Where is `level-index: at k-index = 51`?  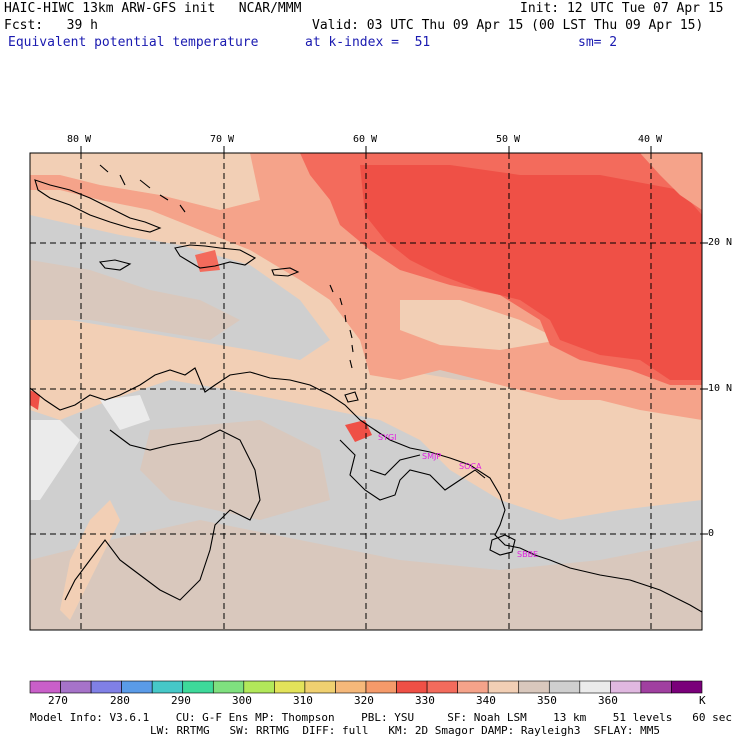 level-index: at k-index = 51 is located at coordinates (368, 42).